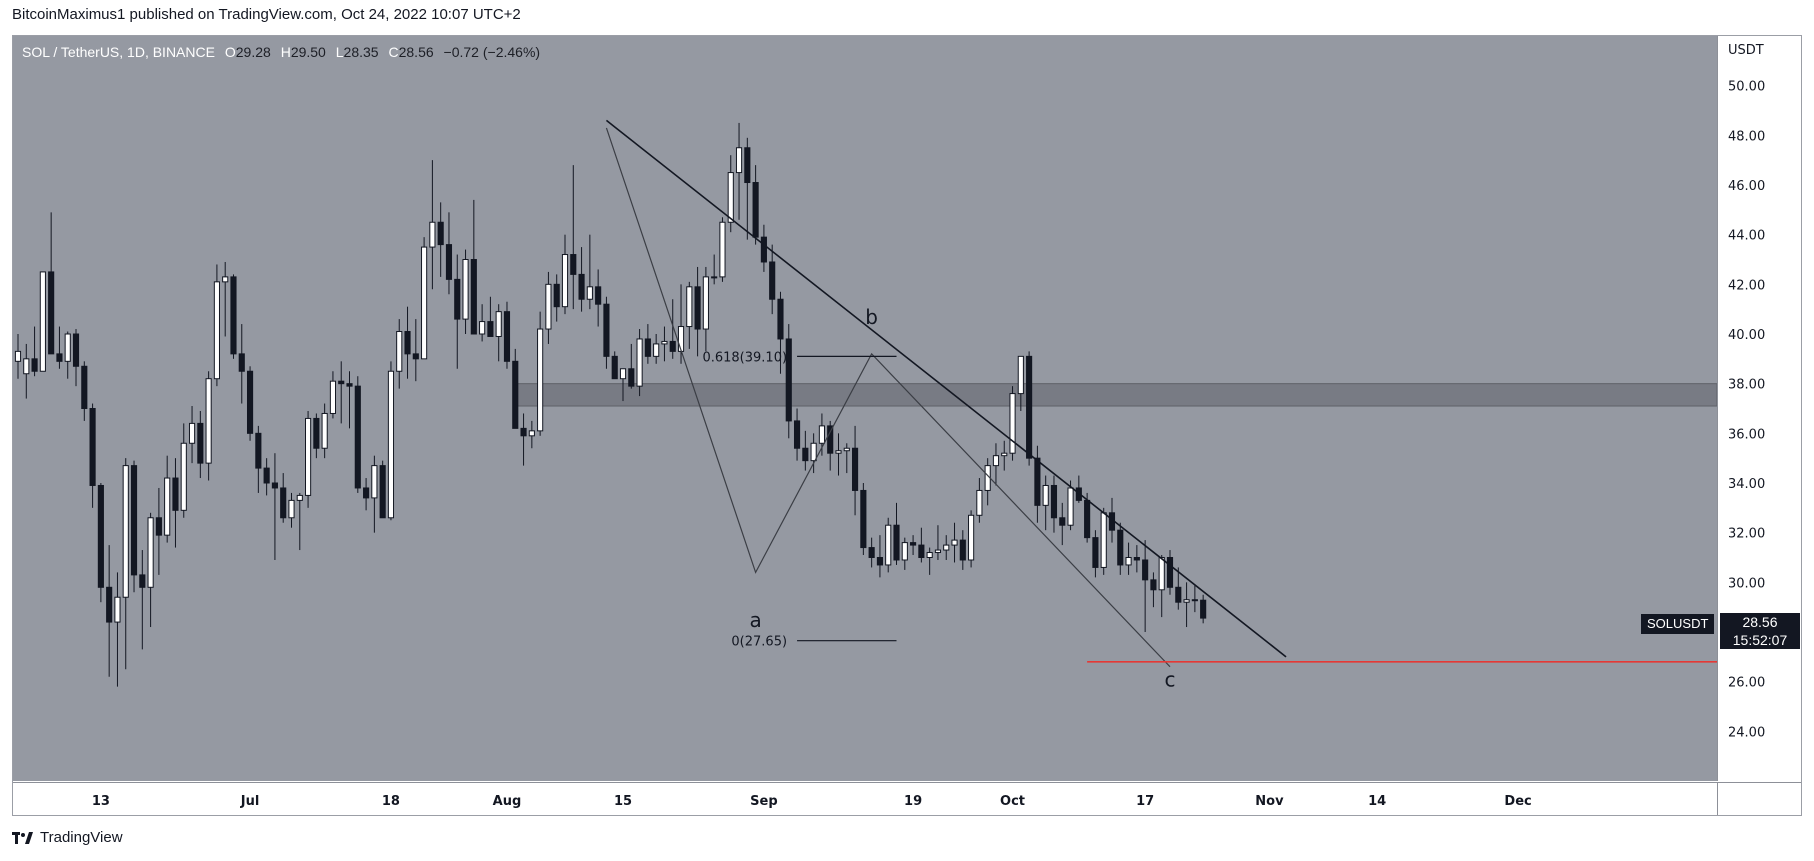 The height and width of the screenshot is (861, 1814). What do you see at coordinates (230, 52) in the screenshot?
I see `open-label: O` at bounding box center [230, 52].